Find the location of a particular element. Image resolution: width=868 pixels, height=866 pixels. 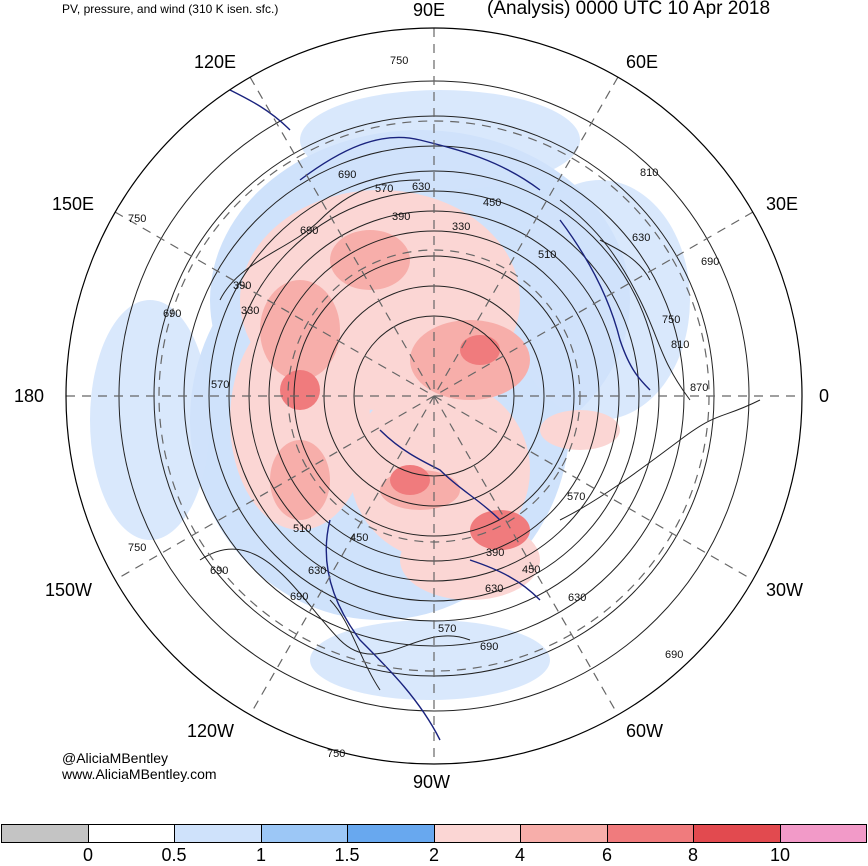

colorbar-tick: 1.5 is located at coordinates (347, 855).